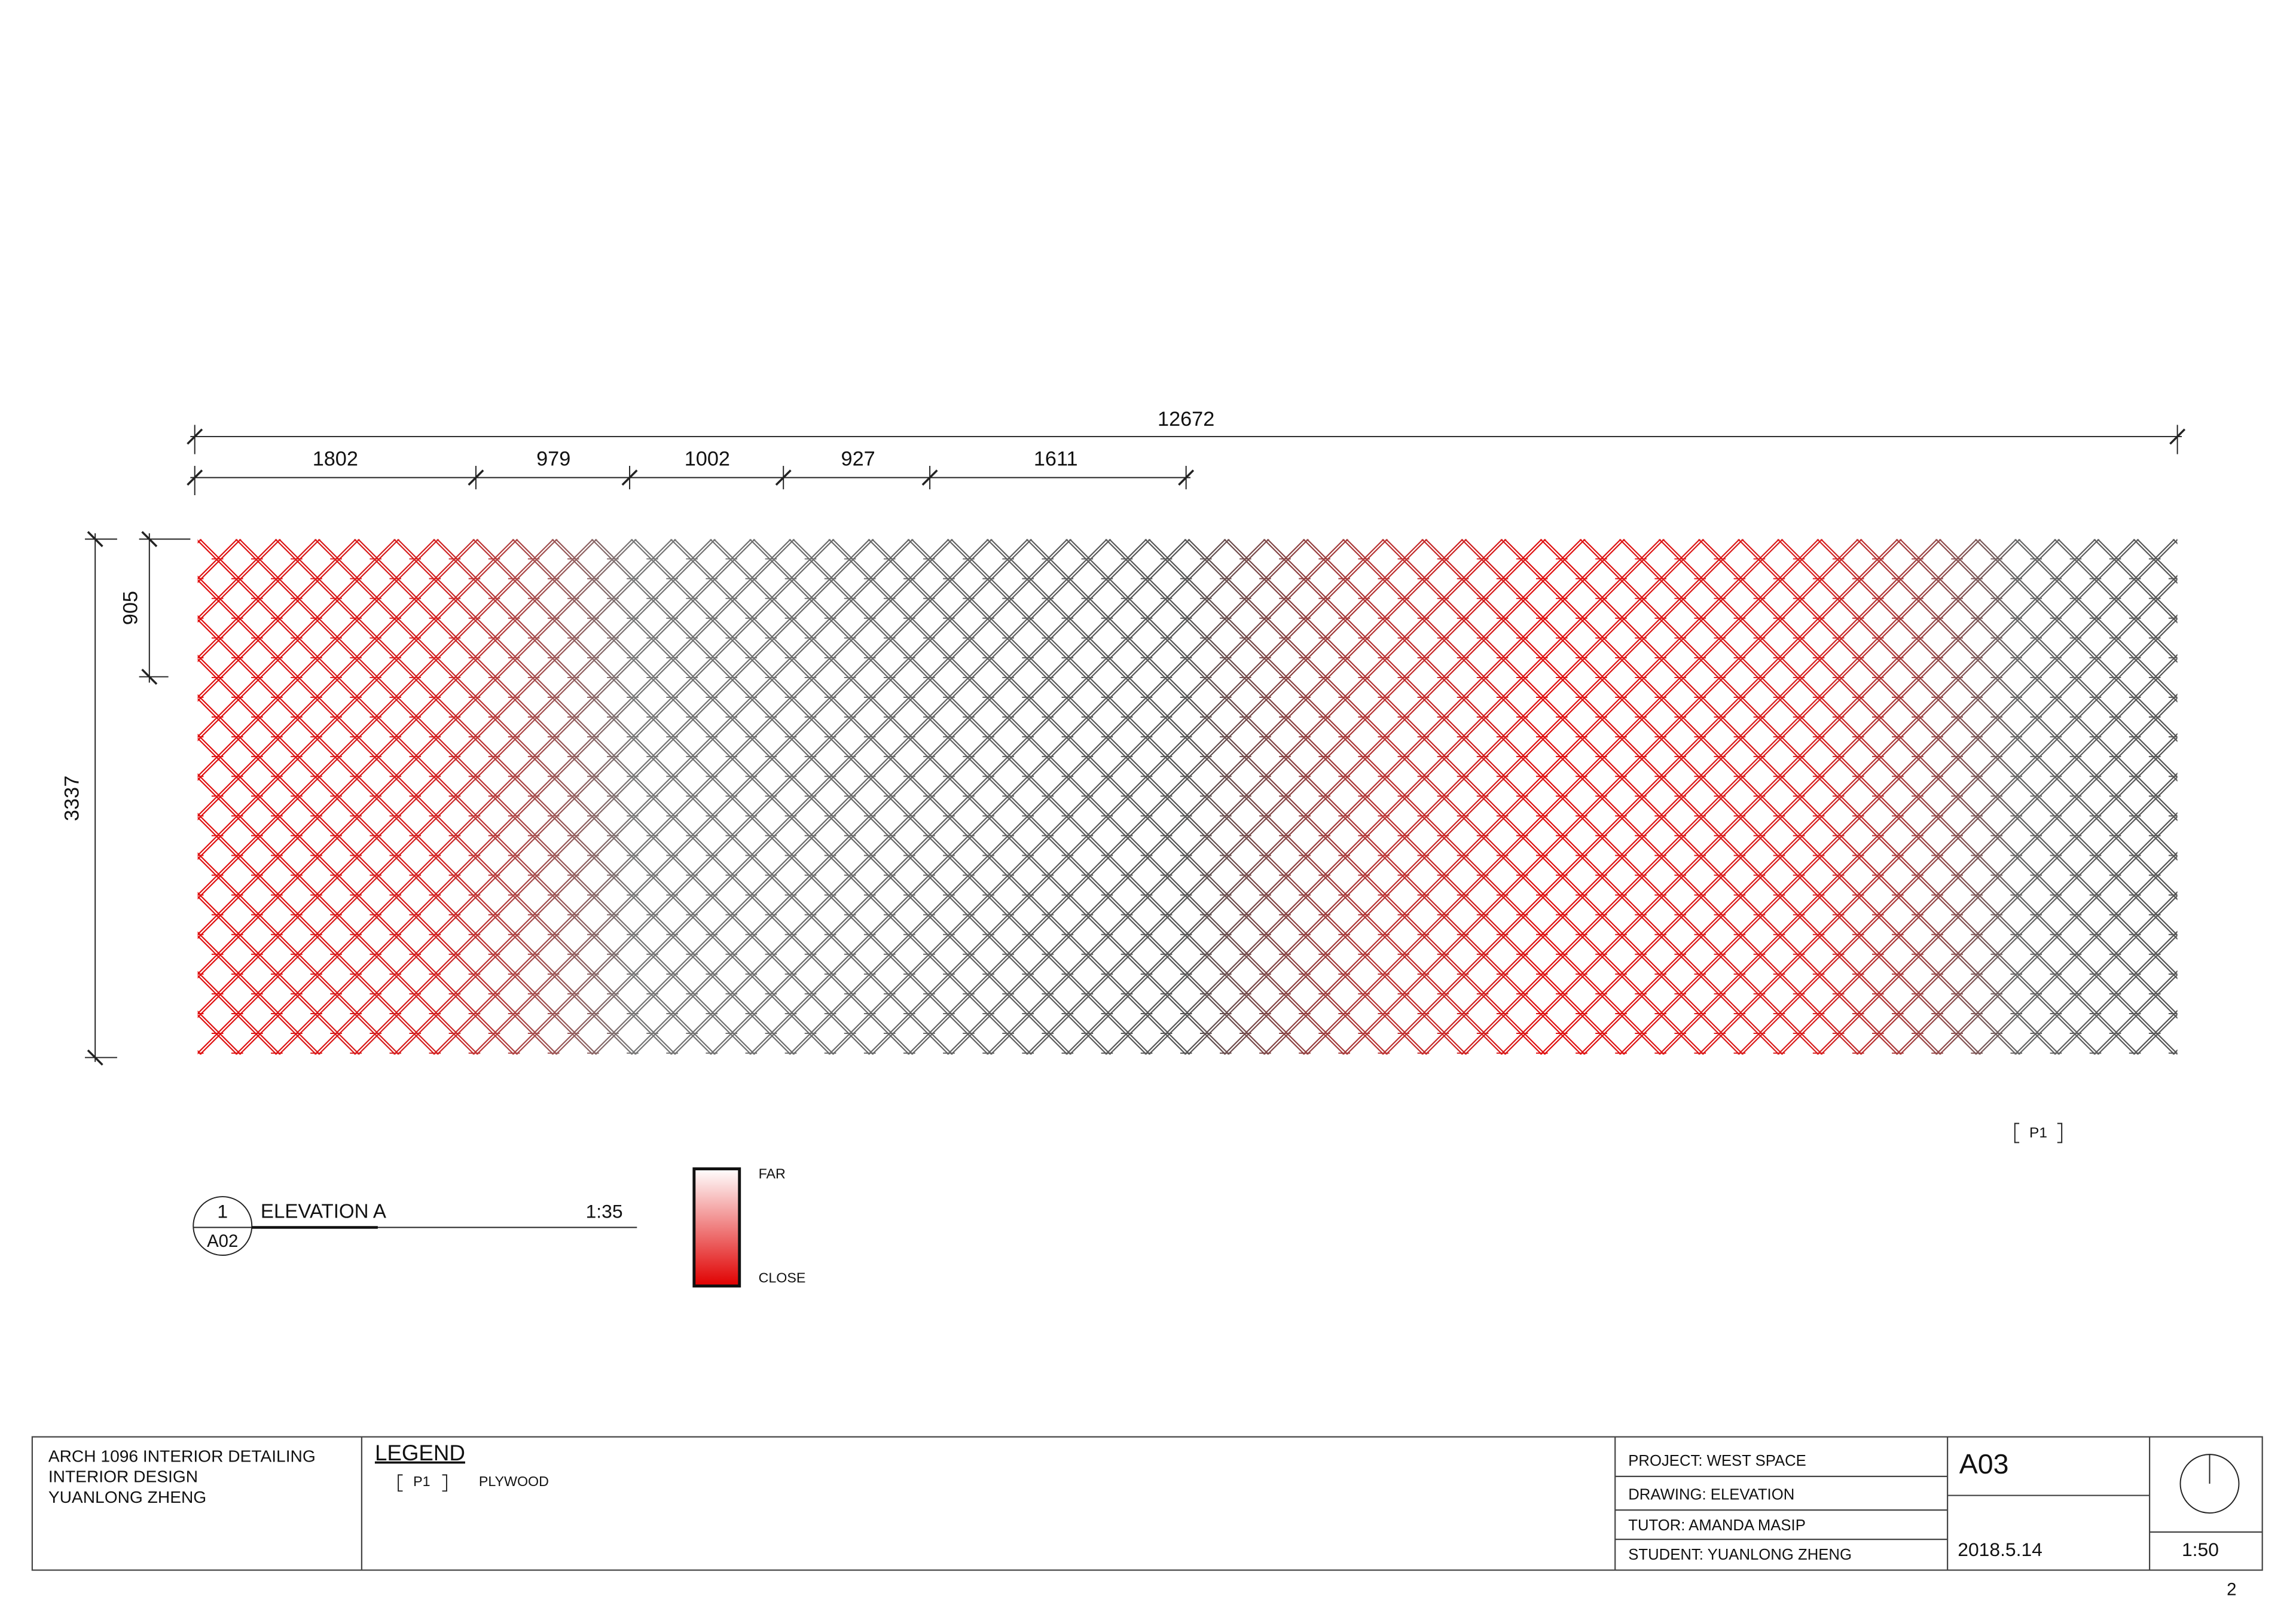 The image size is (2296, 1623). What do you see at coordinates (514, 1481) in the screenshot?
I see `legend-material: PLYWOOD` at bounding box center [514, 1481].